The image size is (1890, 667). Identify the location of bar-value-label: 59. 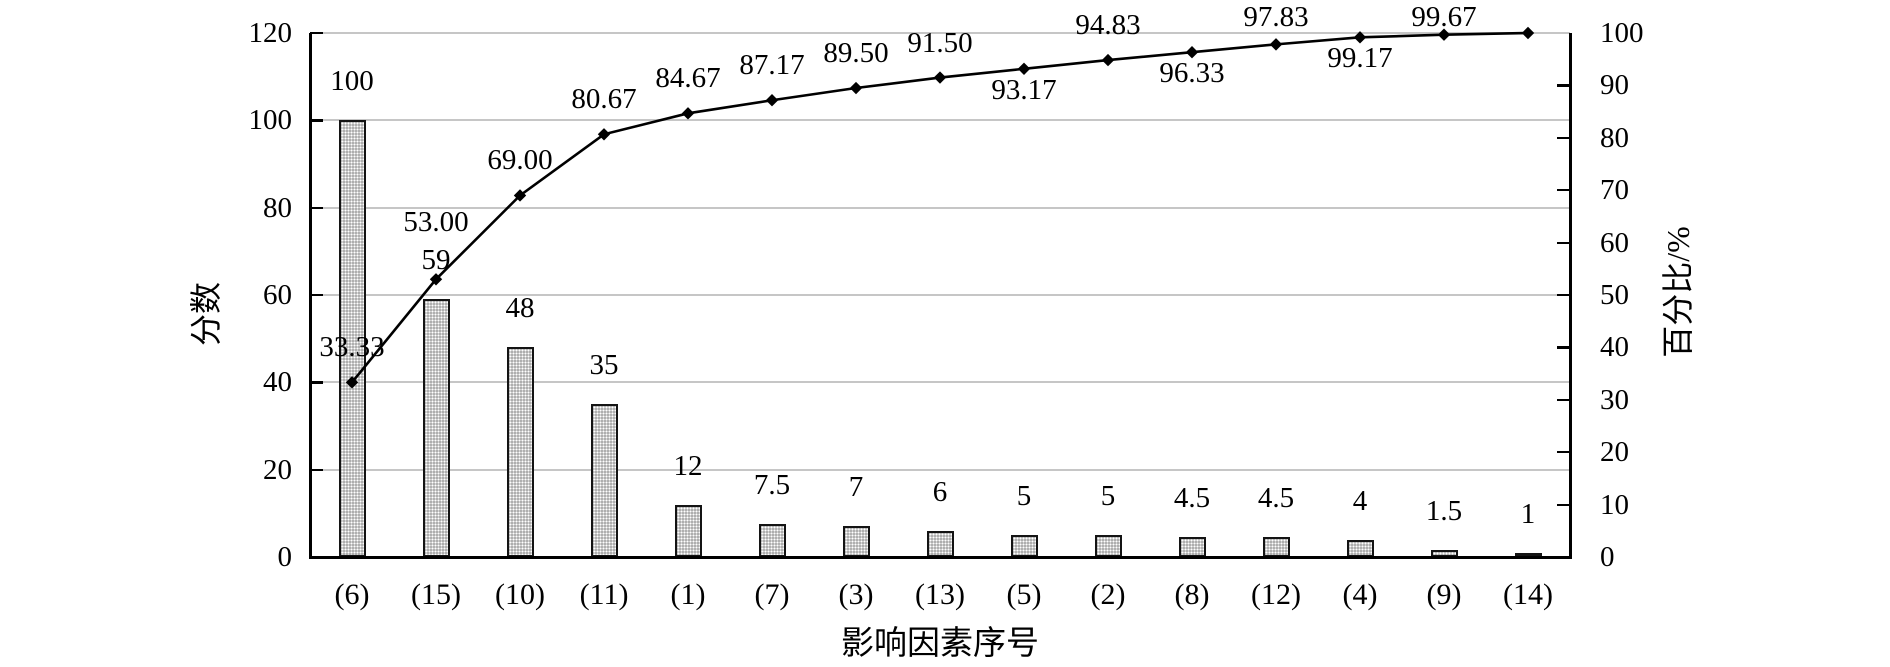
(436, 260).